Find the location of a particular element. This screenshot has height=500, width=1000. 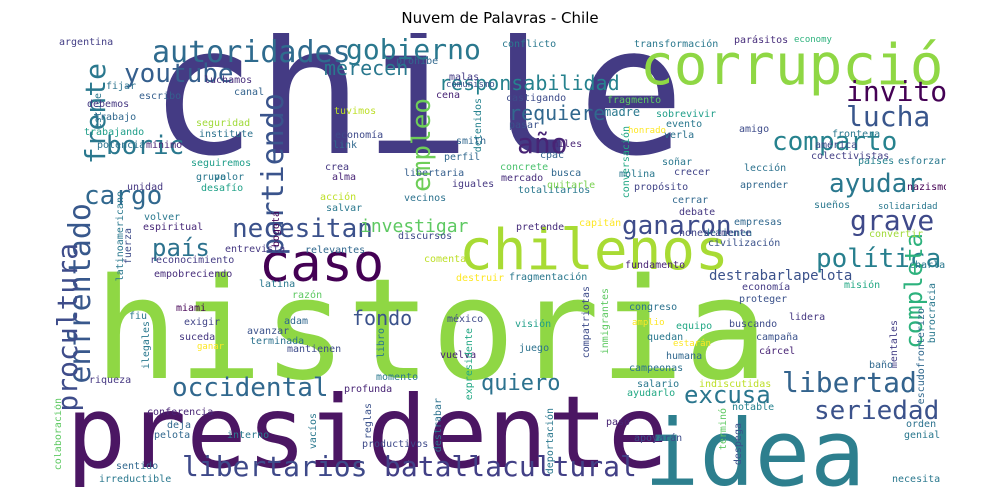

word-salvar: salvar is located at coordinates (344, 208).